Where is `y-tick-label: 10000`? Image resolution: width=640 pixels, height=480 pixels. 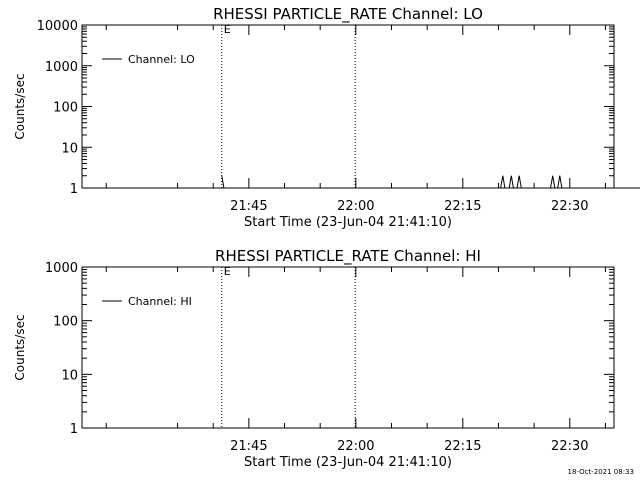 y-tick-label: 10000 is located at coordinates (57, 26).